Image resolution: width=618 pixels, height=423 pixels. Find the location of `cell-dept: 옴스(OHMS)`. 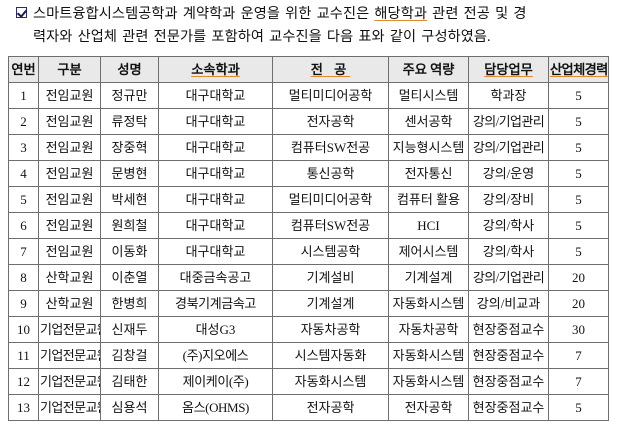

cell-dept: 옴스(OHMS) is located at coordinates (215, 407).